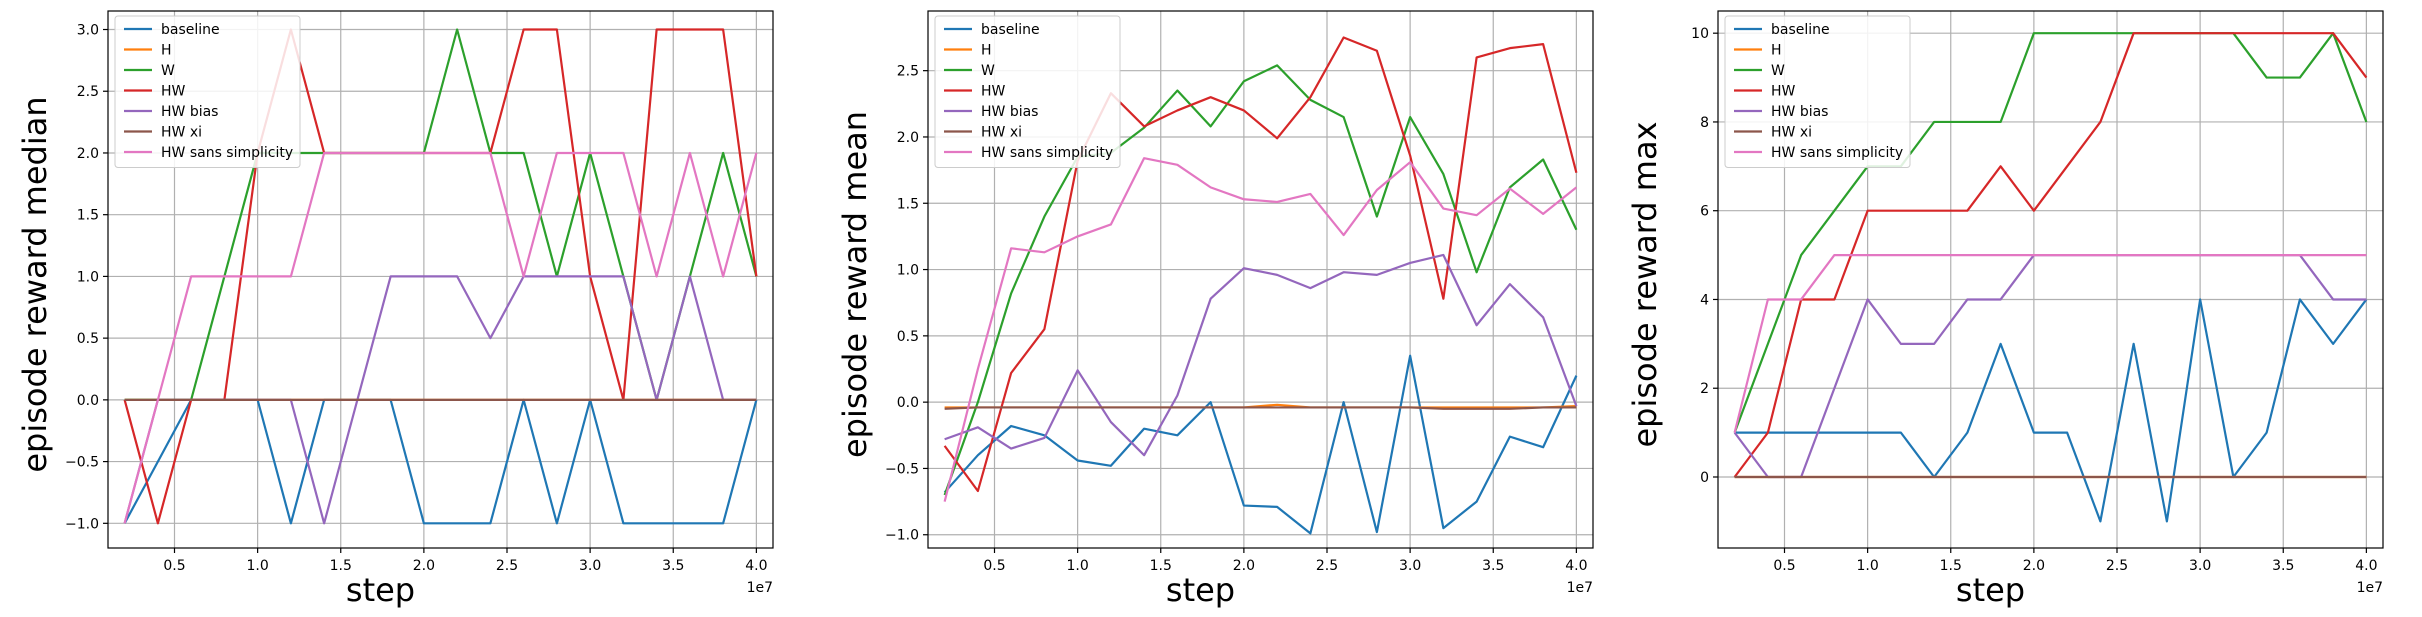 The width and height of the screenshot is (2422, 617). I want to click on y-tick-label: 0, so click(1704, 478).